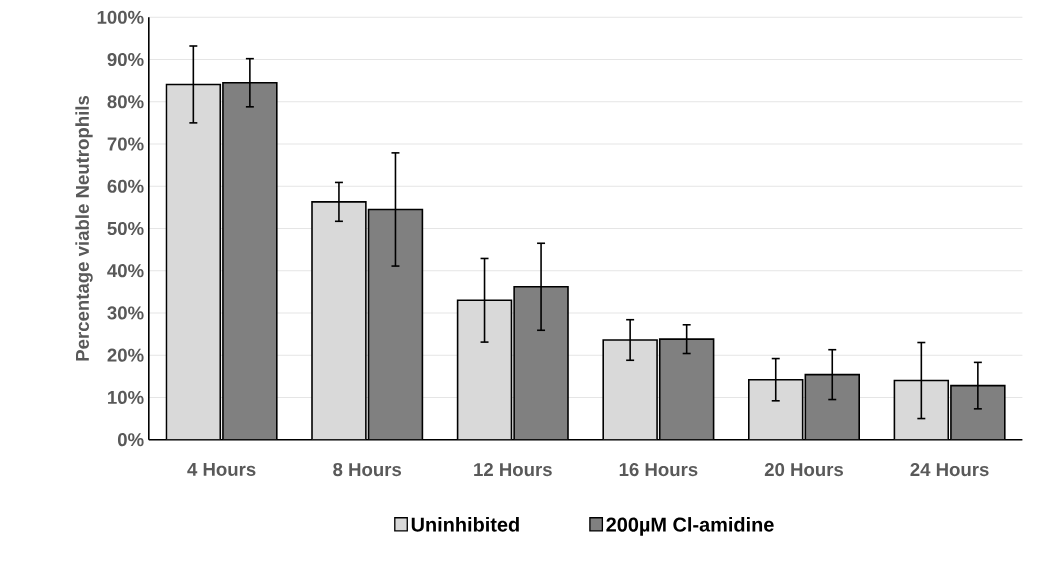 Image resolution: width=1056 pixels, height=584 pixels. Describe the element at coordinates (125, 144) in the screenshot. I see `y-tick-label: 70%` at that location.